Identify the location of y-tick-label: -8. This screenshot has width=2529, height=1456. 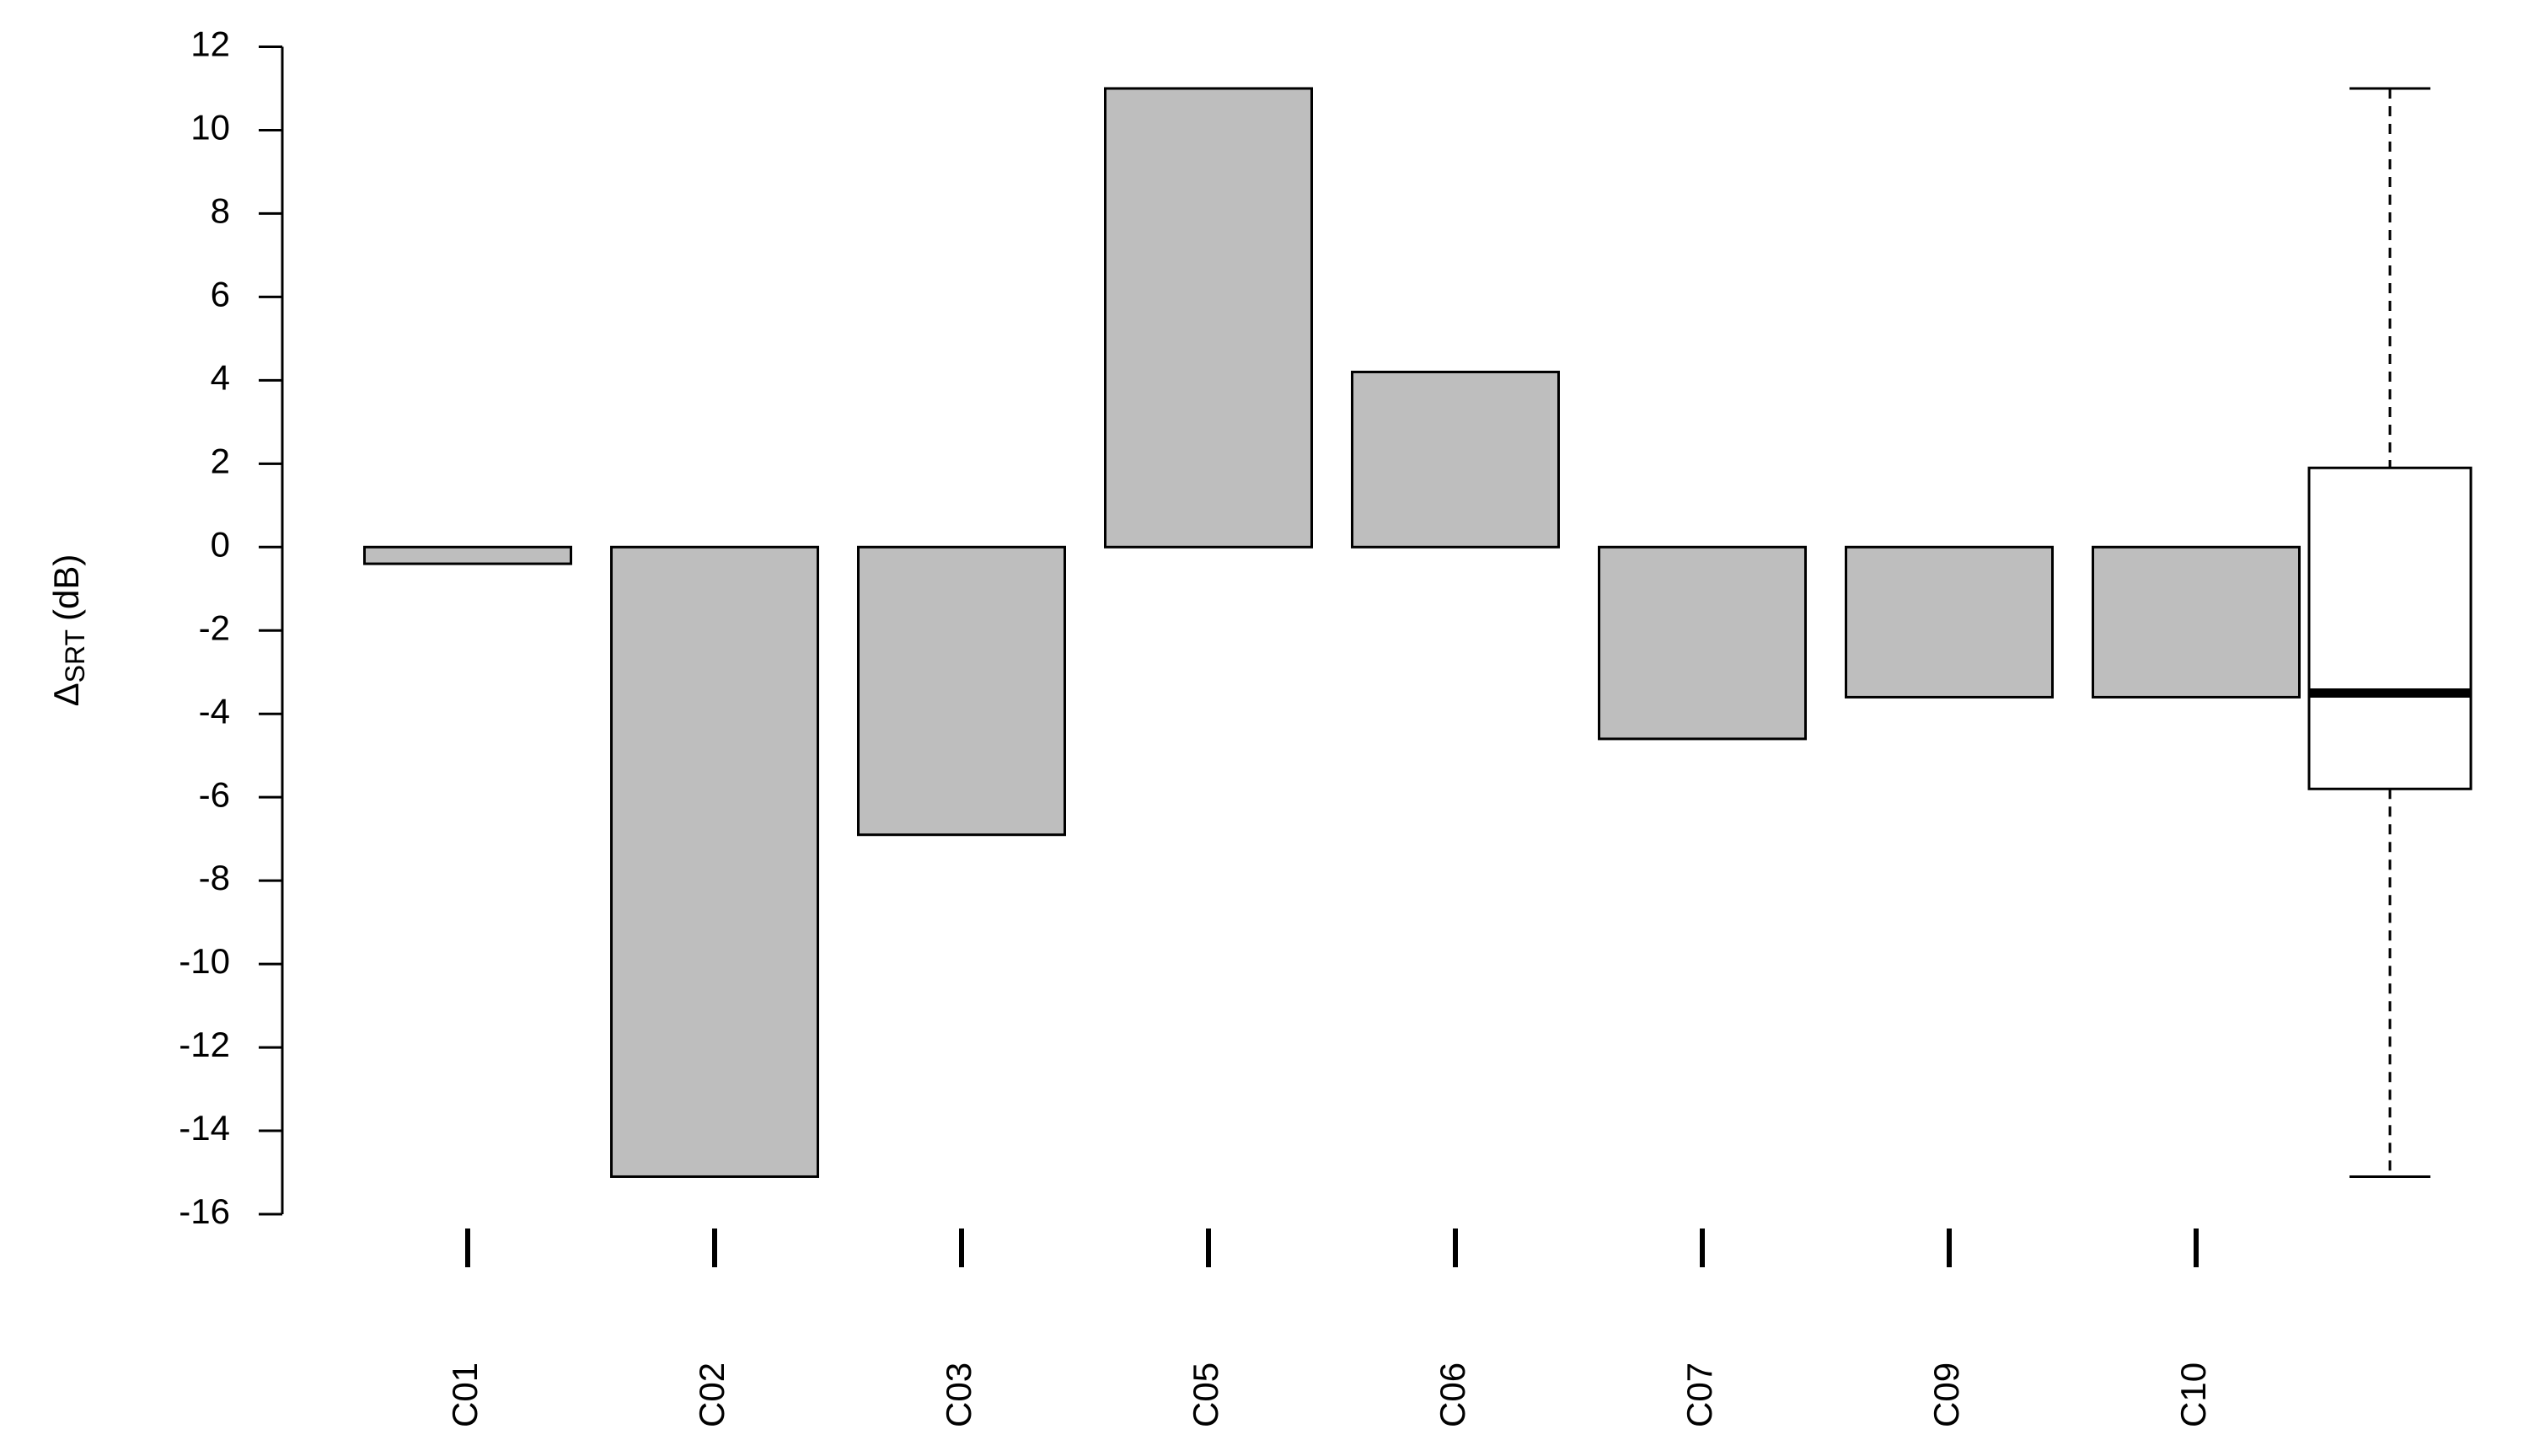
(214, 877).